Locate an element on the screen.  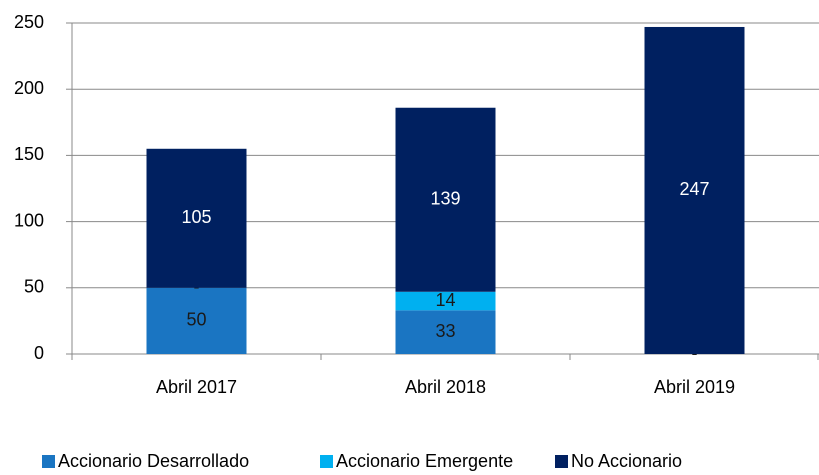
legend-item: No Accionario is located at coordinates (618, 461).